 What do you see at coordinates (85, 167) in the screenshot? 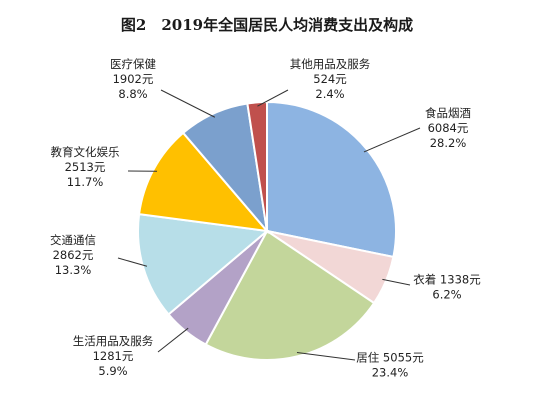
I see `slice-label-5-line-1: 2513元` at bounding box center [85, 167].